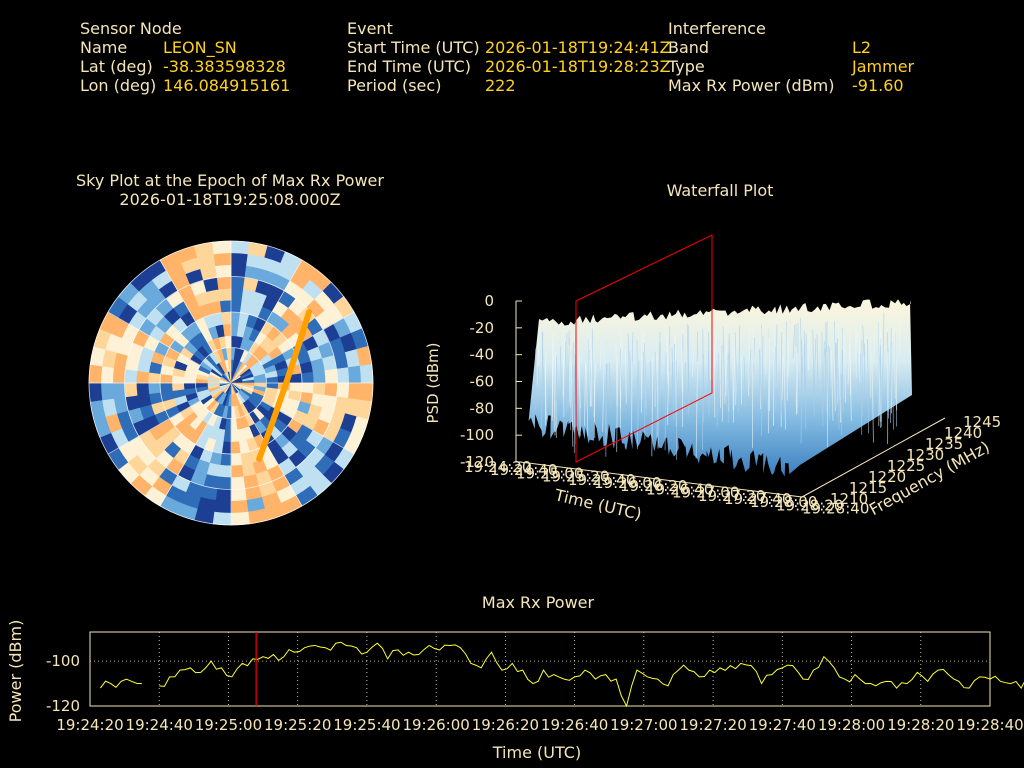 The height and width of the screenshot is (768, 1024). I want to click on power-plot-frame, so click(540, 669).